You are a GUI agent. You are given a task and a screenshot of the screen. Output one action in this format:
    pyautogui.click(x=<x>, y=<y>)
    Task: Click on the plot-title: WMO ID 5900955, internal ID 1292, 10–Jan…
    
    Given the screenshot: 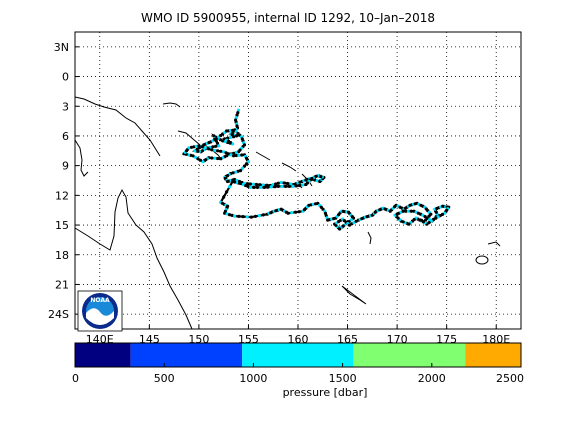 What is the action you would take?
    pyautogui.click(x=288, y=18)
    